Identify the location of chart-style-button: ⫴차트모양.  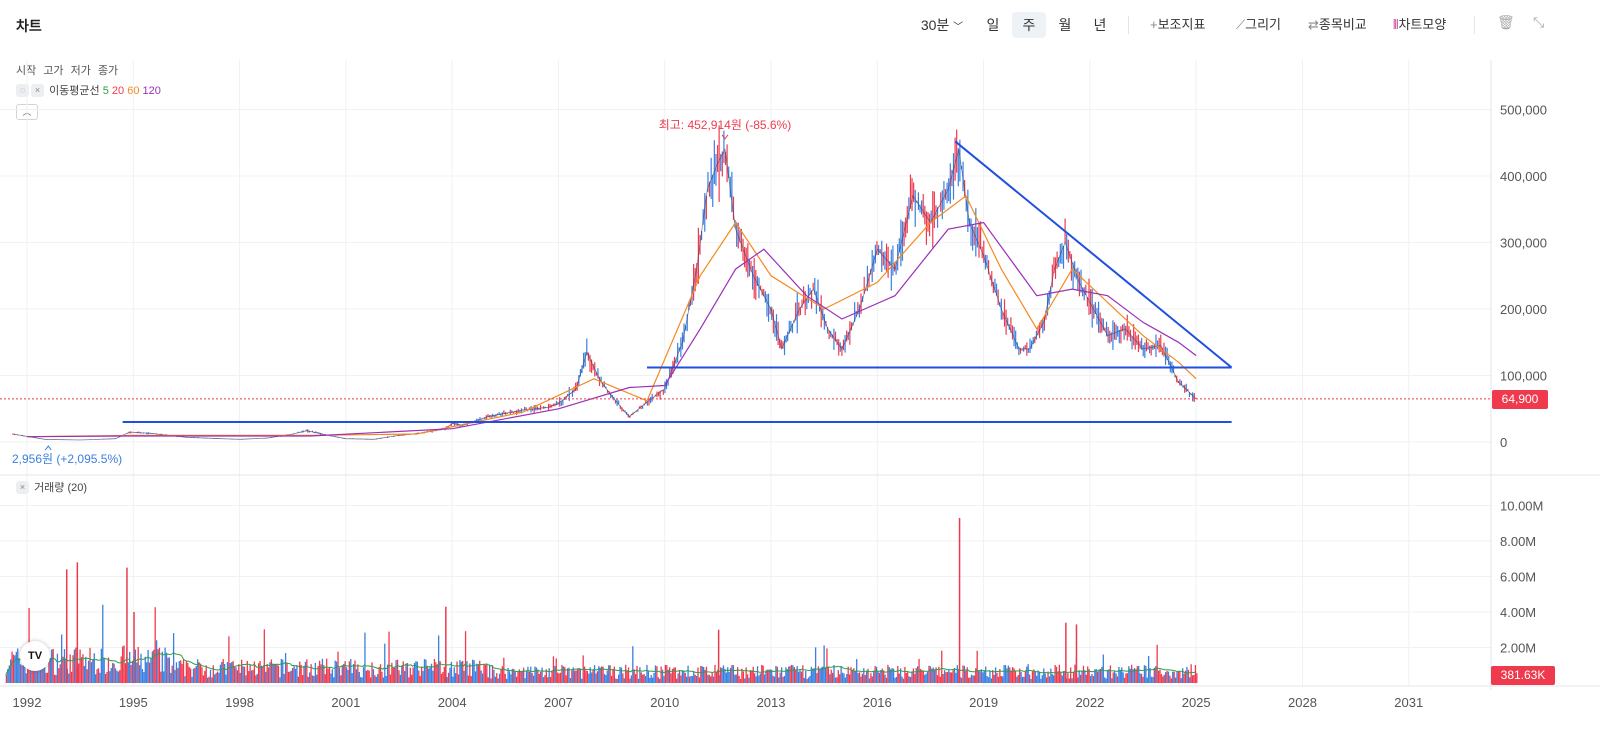
(1419, 25).